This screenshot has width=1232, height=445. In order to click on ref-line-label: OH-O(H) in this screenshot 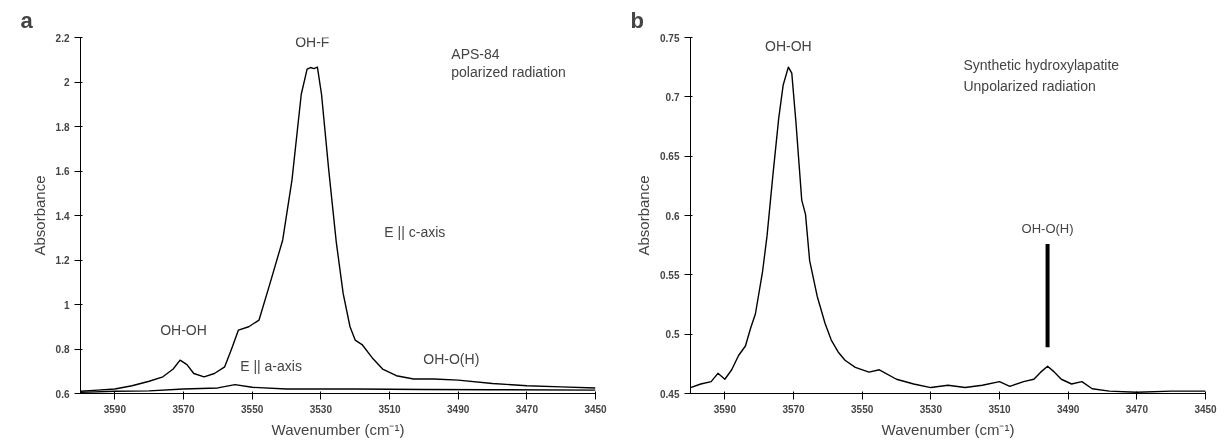, I will do `click(1047, 228)`.